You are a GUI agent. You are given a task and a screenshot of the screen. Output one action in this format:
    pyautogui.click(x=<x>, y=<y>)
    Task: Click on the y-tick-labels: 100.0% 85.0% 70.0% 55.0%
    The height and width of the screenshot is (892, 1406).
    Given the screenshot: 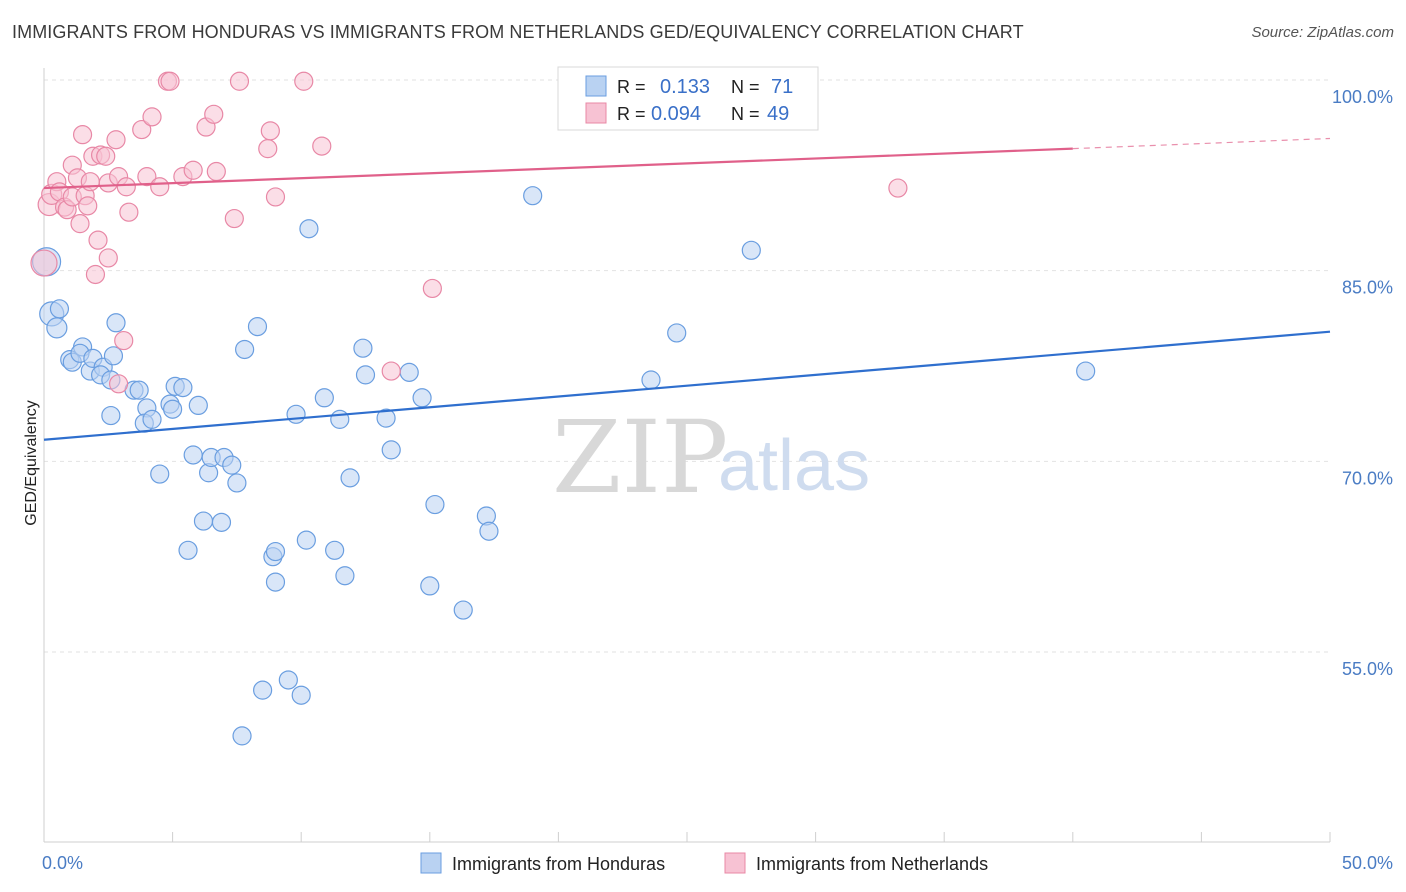 What is the action you would take?
    pyautogui.click(x=1362, y=383)
    